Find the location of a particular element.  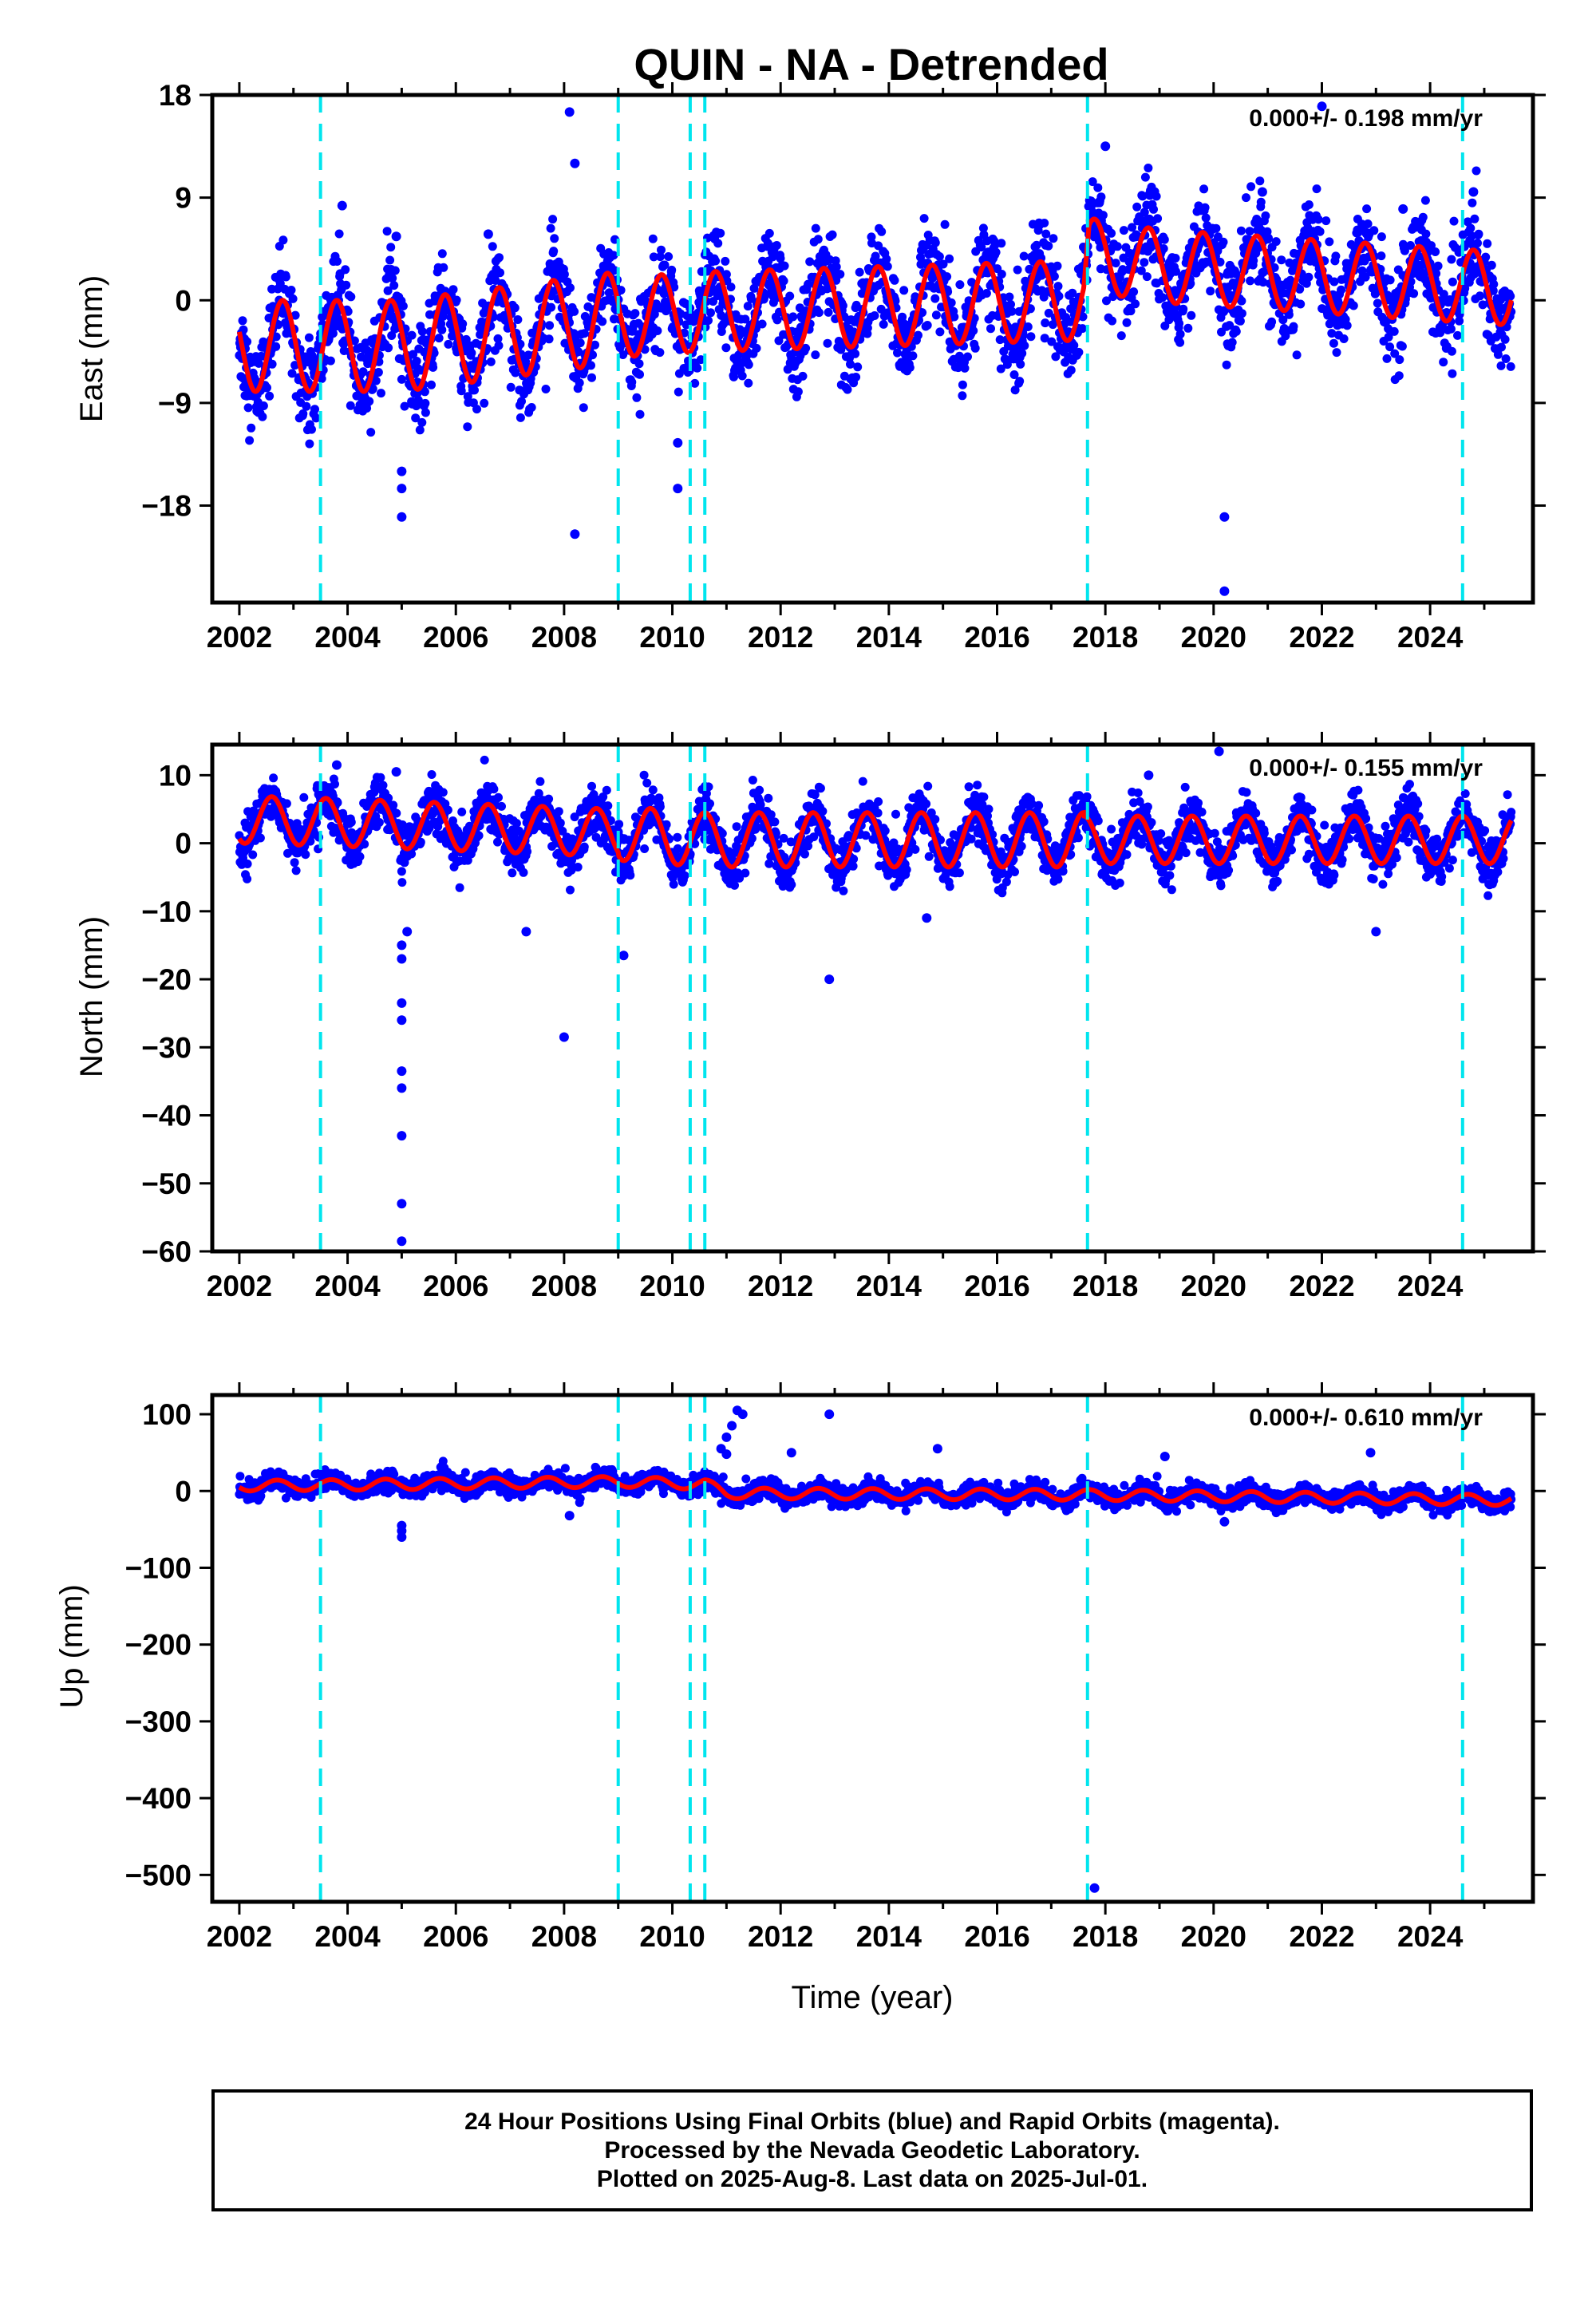

x-tick-label: 2002 is located at coordinates (239, 637).